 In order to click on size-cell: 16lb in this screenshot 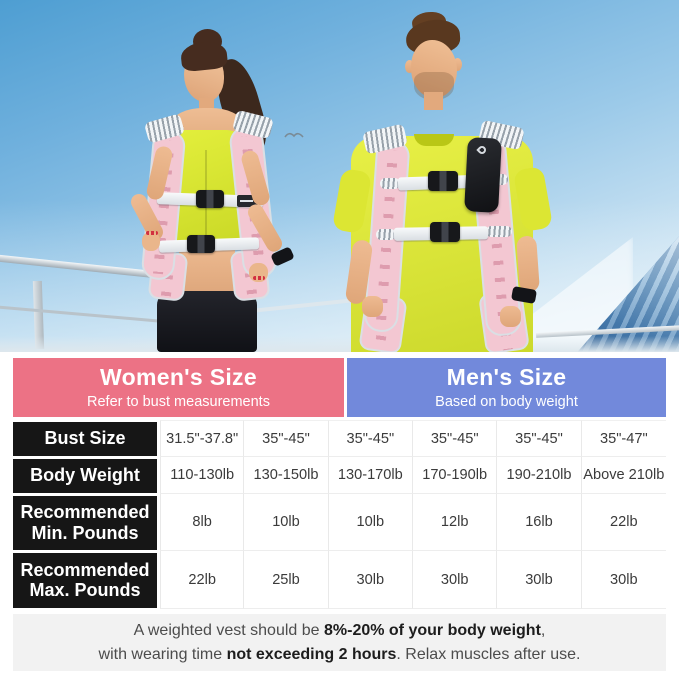, I will do `click(539, 522)`.